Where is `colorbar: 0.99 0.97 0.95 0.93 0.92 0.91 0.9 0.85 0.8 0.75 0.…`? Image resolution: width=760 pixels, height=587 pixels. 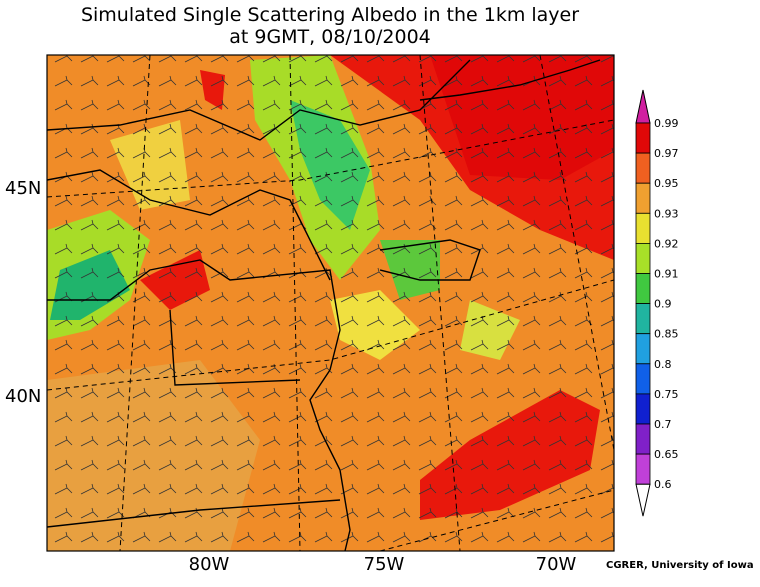 colorbar: 0.99 0.97 0.95 0.93 0.92 0.91 0.9 0.85 0.8 0.75 0.… is located at coordinates (657, 303).